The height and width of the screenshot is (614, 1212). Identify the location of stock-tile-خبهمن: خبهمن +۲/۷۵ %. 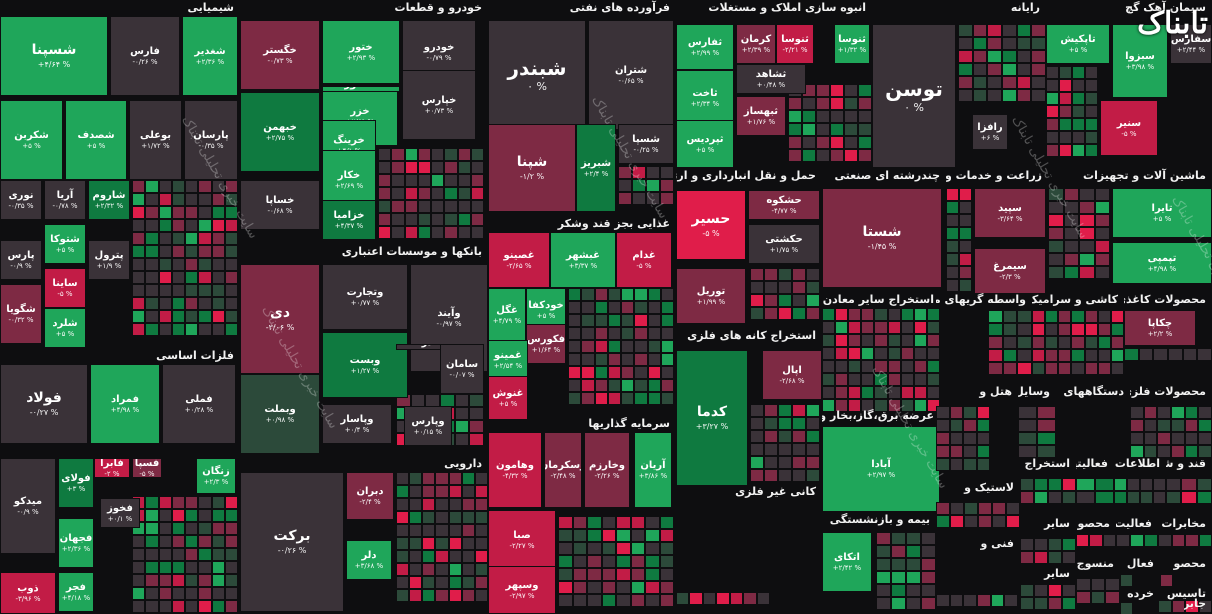
(280, 132).